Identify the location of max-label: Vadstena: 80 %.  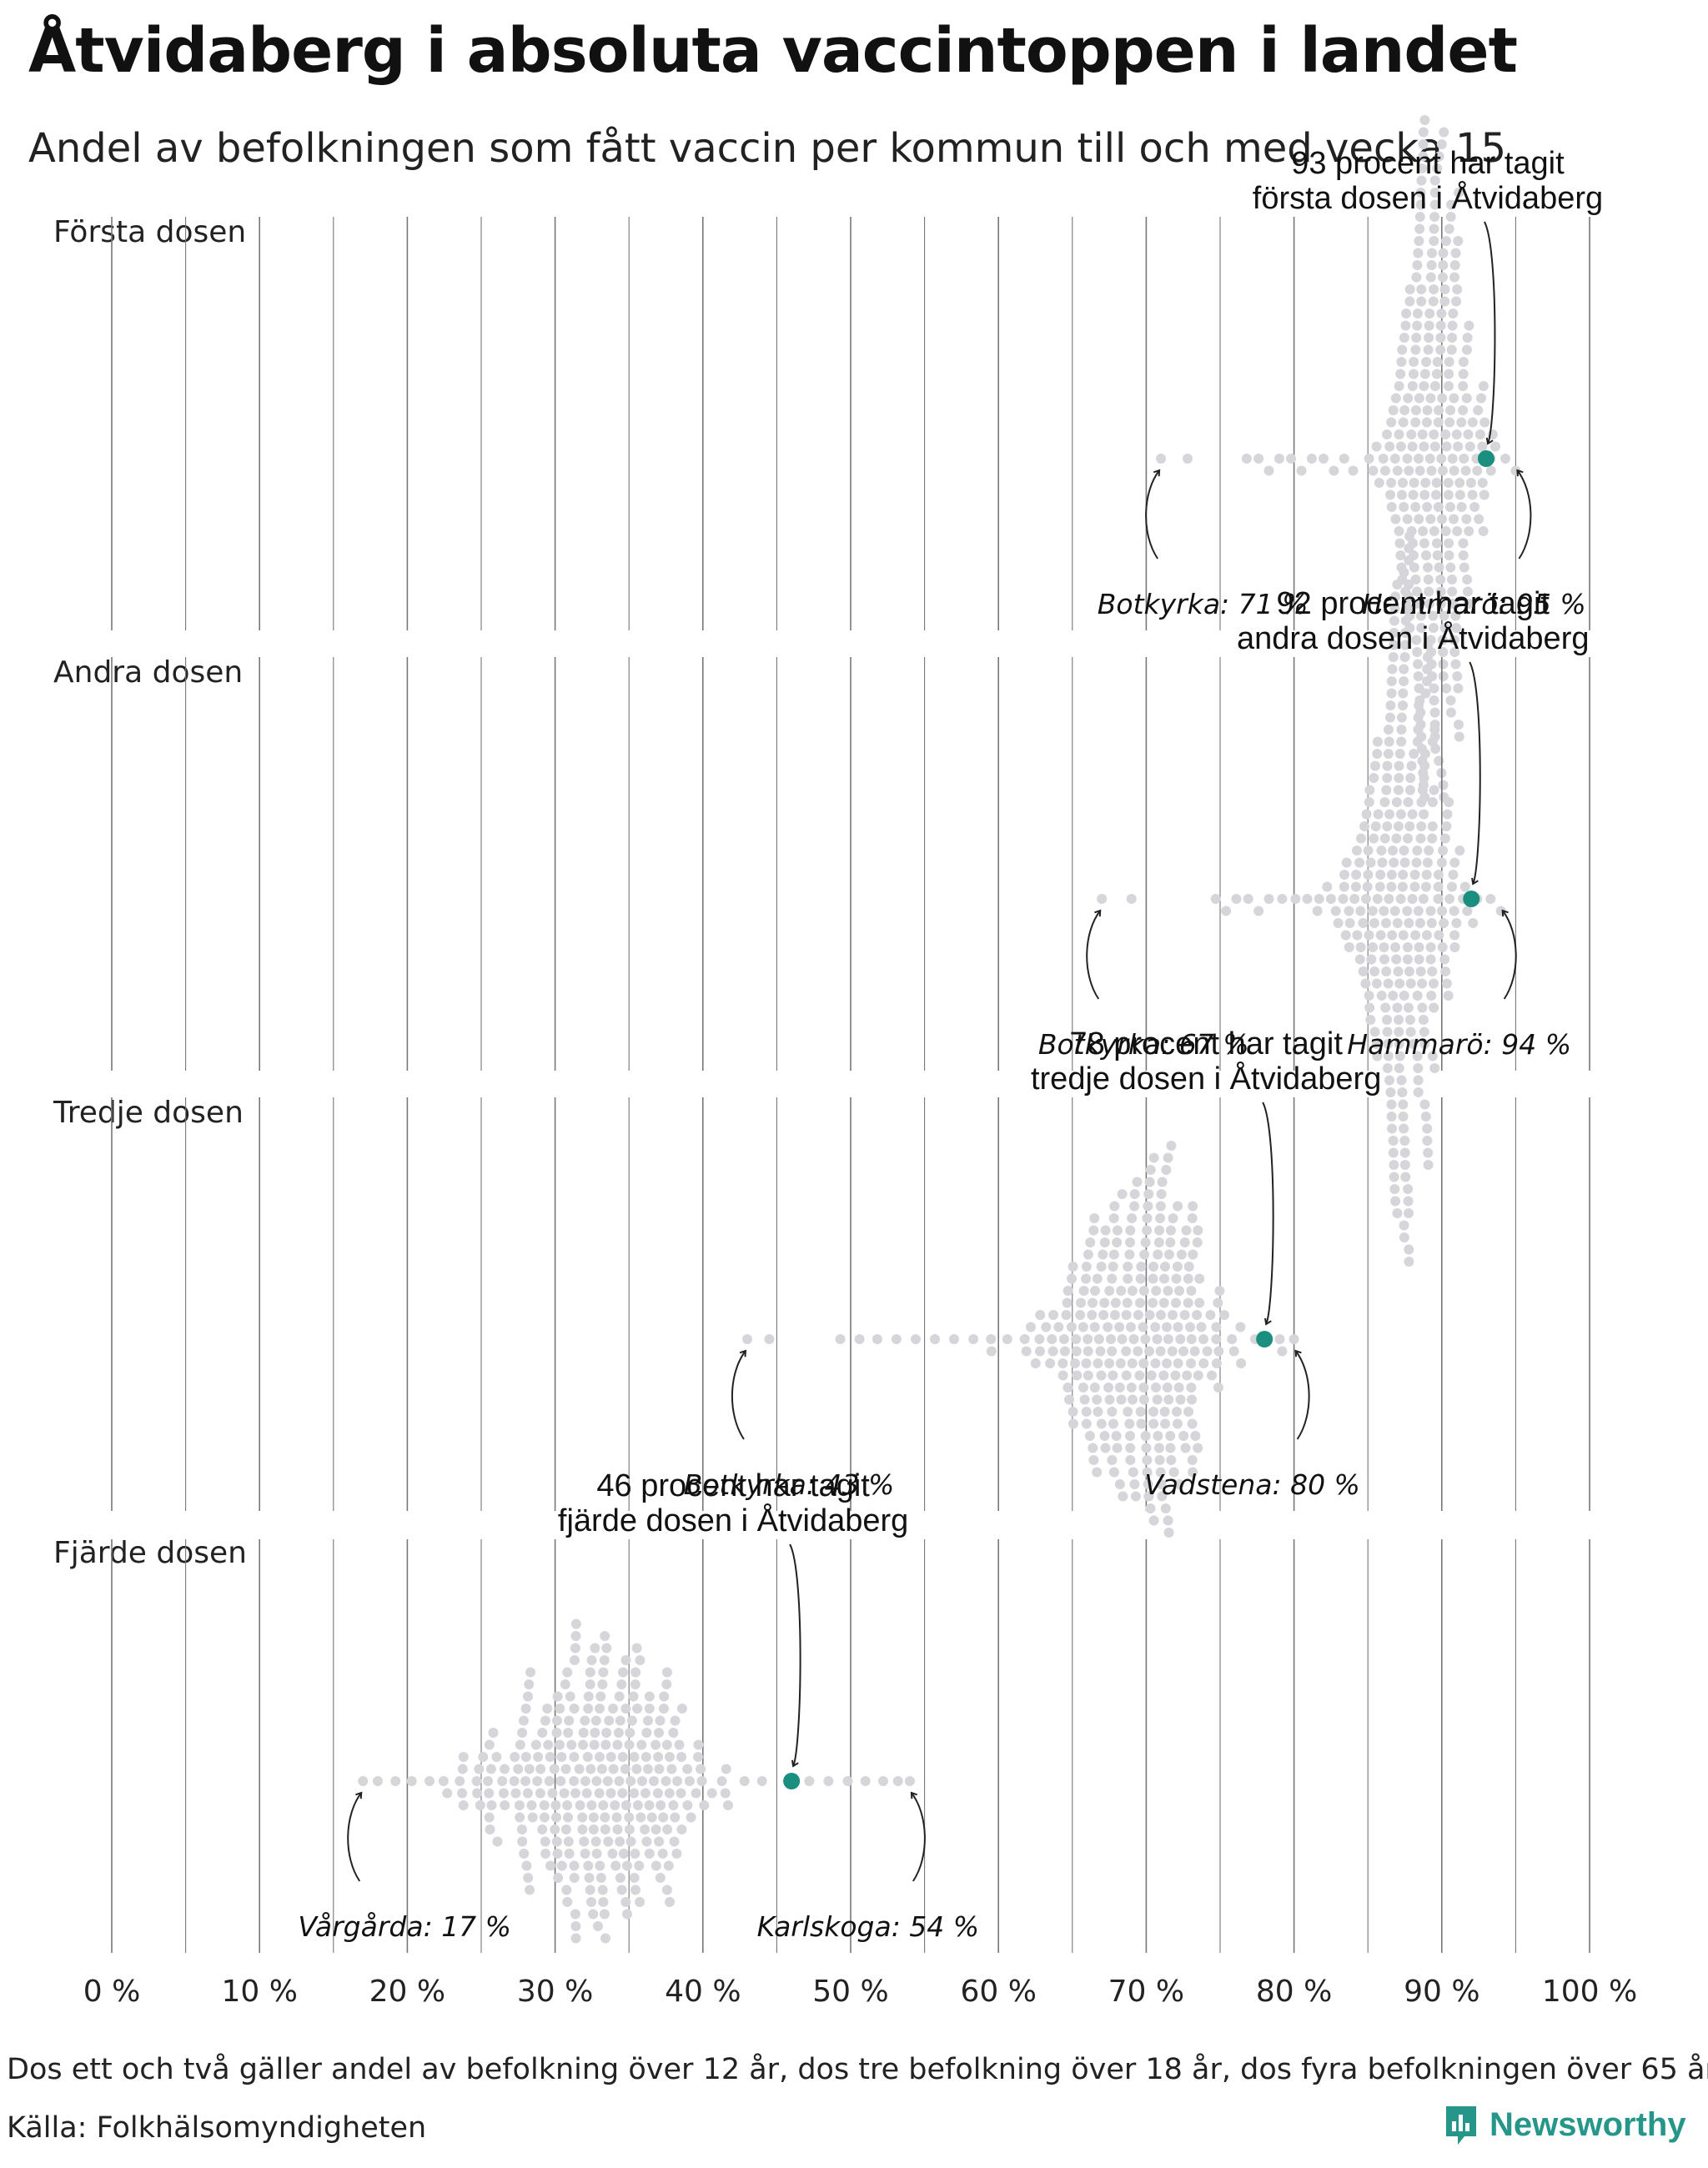
(1252, 1484).